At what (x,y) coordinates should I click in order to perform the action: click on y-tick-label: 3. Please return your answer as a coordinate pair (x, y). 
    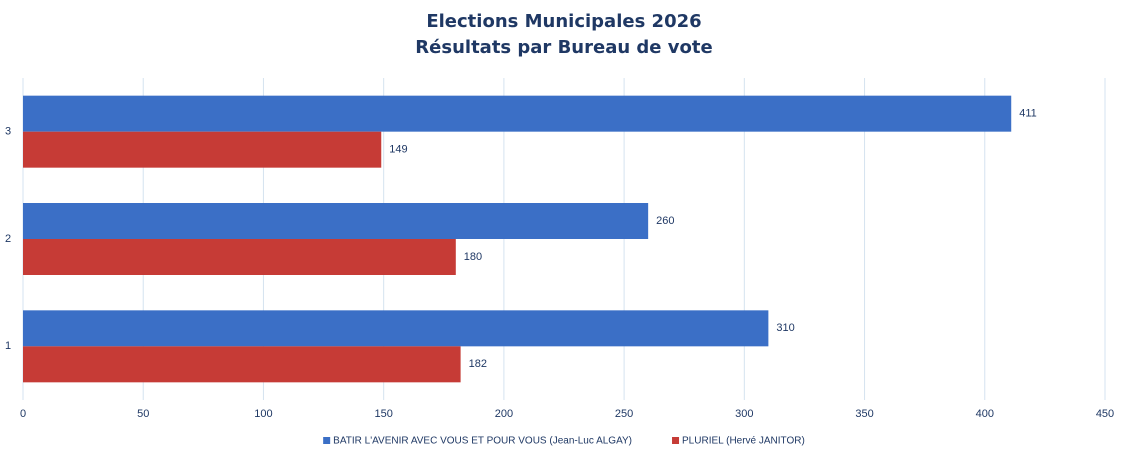
    Looking at the image, I should click on (8, 132).